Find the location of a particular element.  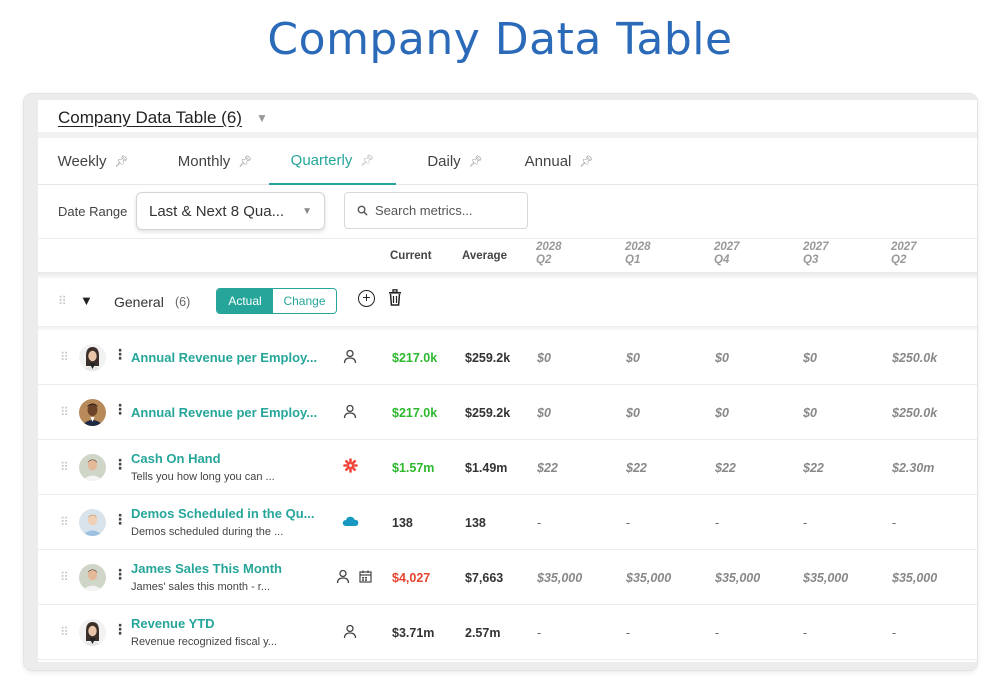

tab-monthly: Monthly 📌︎ is located at coordinates (215, 161).